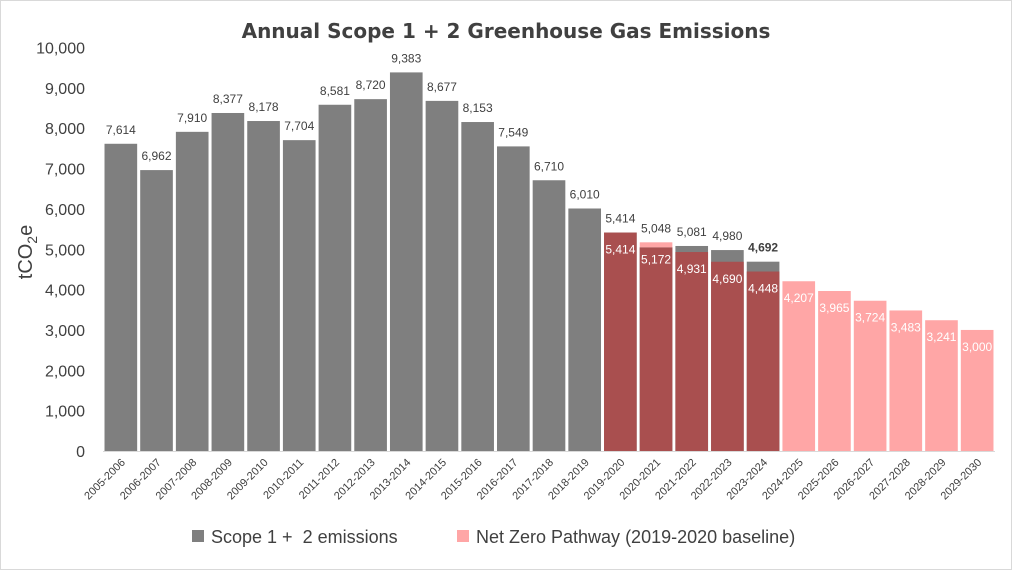  What do you see at coordinates (513, 132) in the screenshot?
I see `data-label-scope: 7,549` at bounding box center [513, 132].